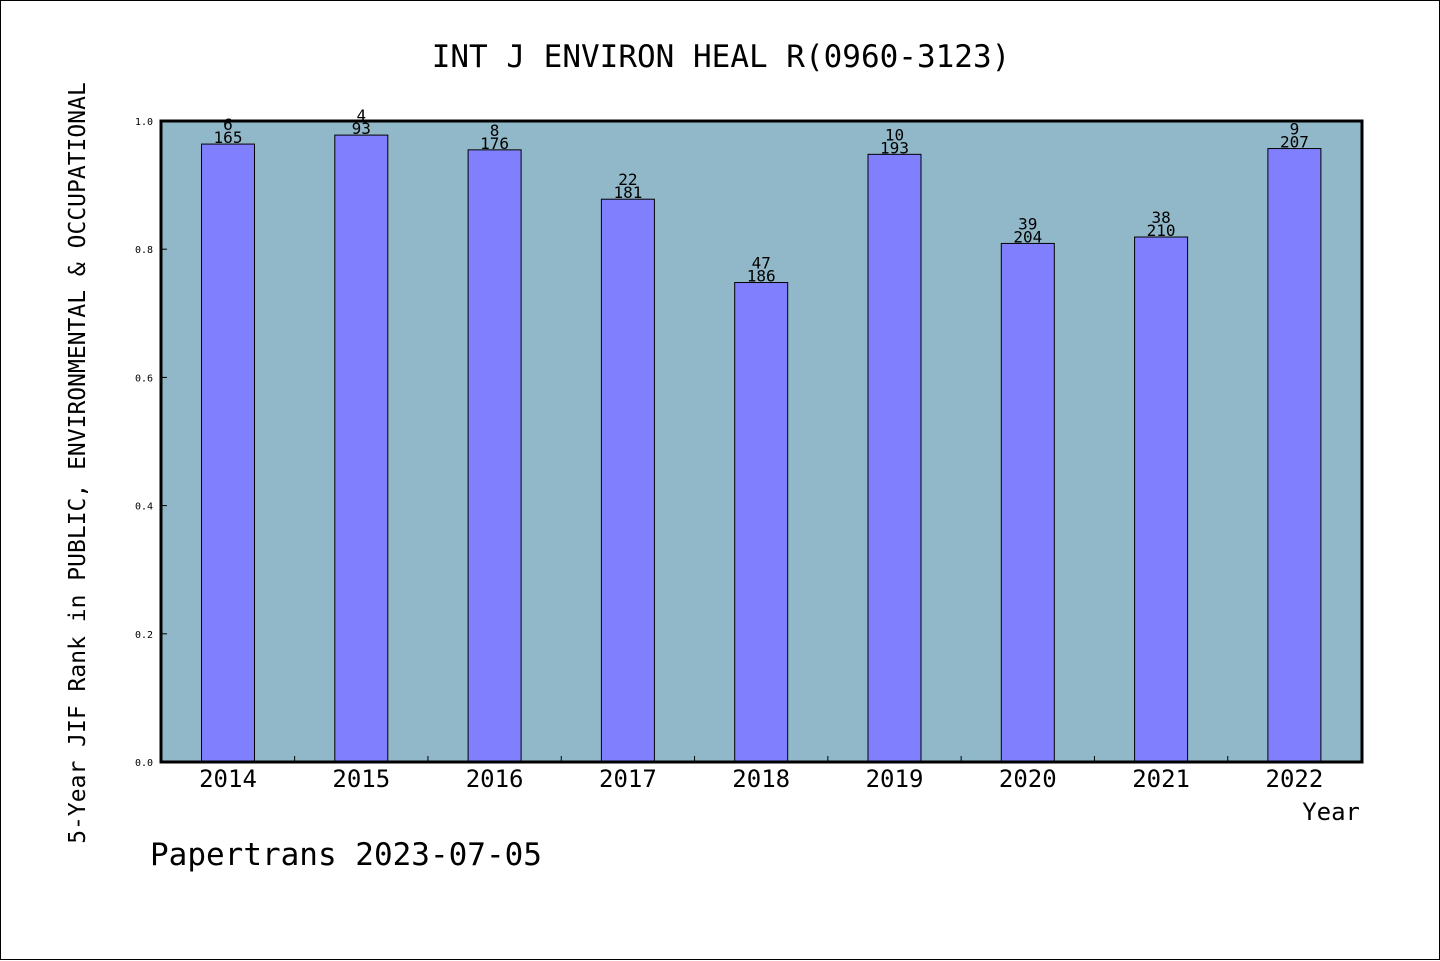 Image resolution: width=1440 pixels, height=961 pixels. What do you see at coordinates (895, 779) in the screenshot?
I see `x-tick-label: 2019` at bounding box center [895, 779].